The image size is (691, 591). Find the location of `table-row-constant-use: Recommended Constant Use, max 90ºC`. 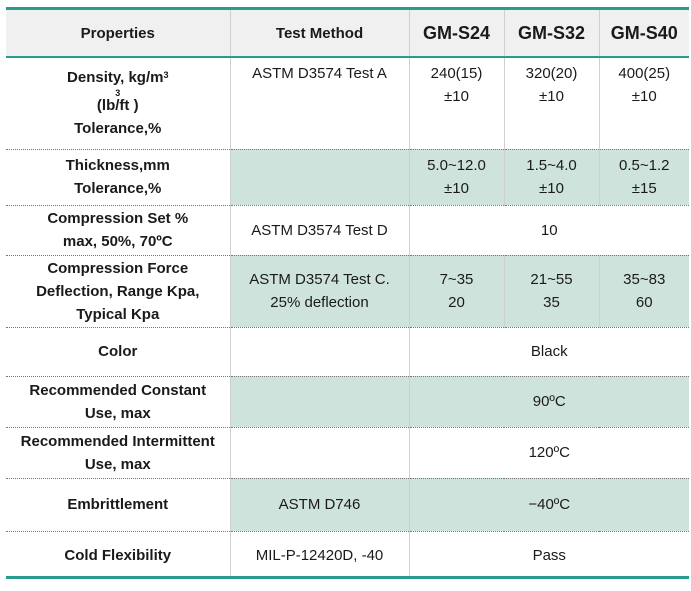

table-row-constant-use: Recommended Constant Use, max 90ºC is located at coordinates (347, 401).